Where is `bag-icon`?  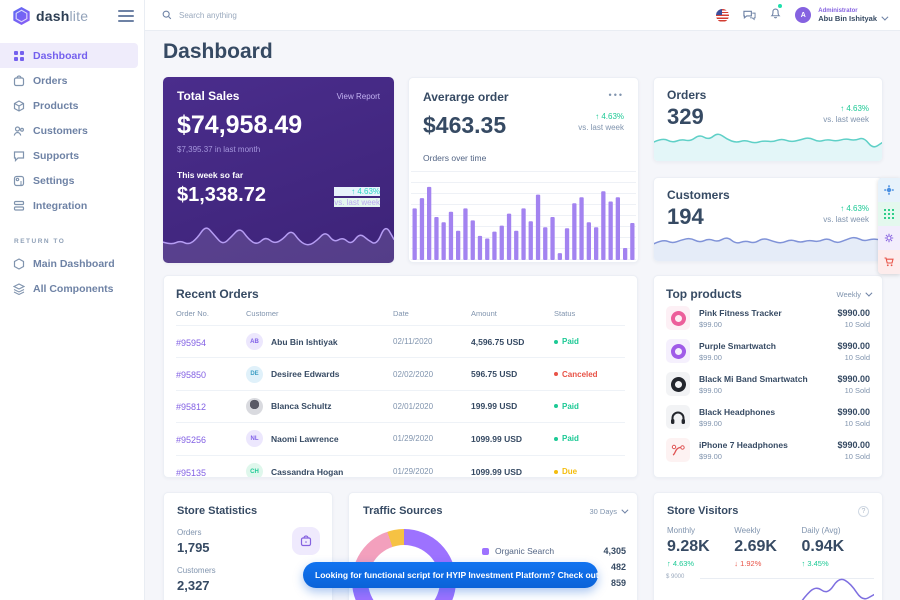 bag-icon is located at coordinates (19, 80).